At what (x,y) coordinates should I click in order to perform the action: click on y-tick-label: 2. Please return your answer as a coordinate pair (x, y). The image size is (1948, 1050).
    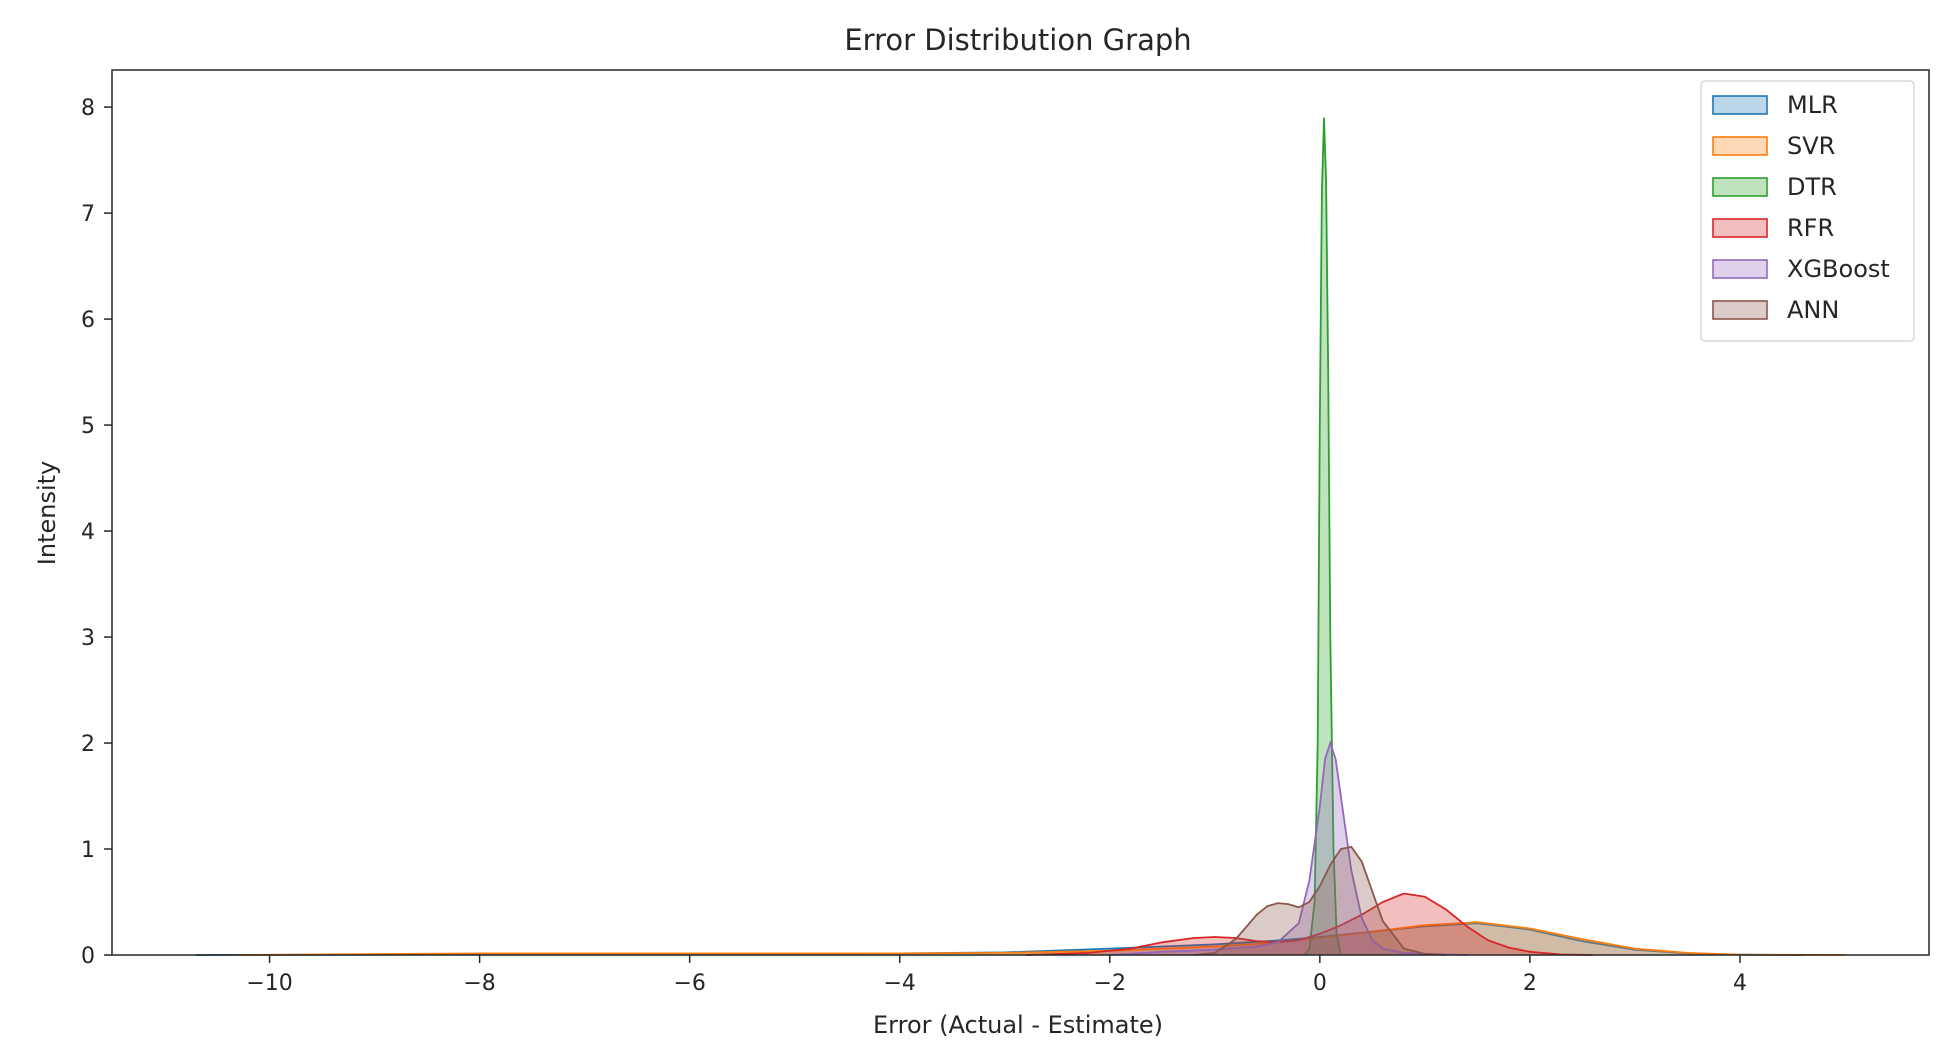
    Looking at the image, I should click on (88, 744).